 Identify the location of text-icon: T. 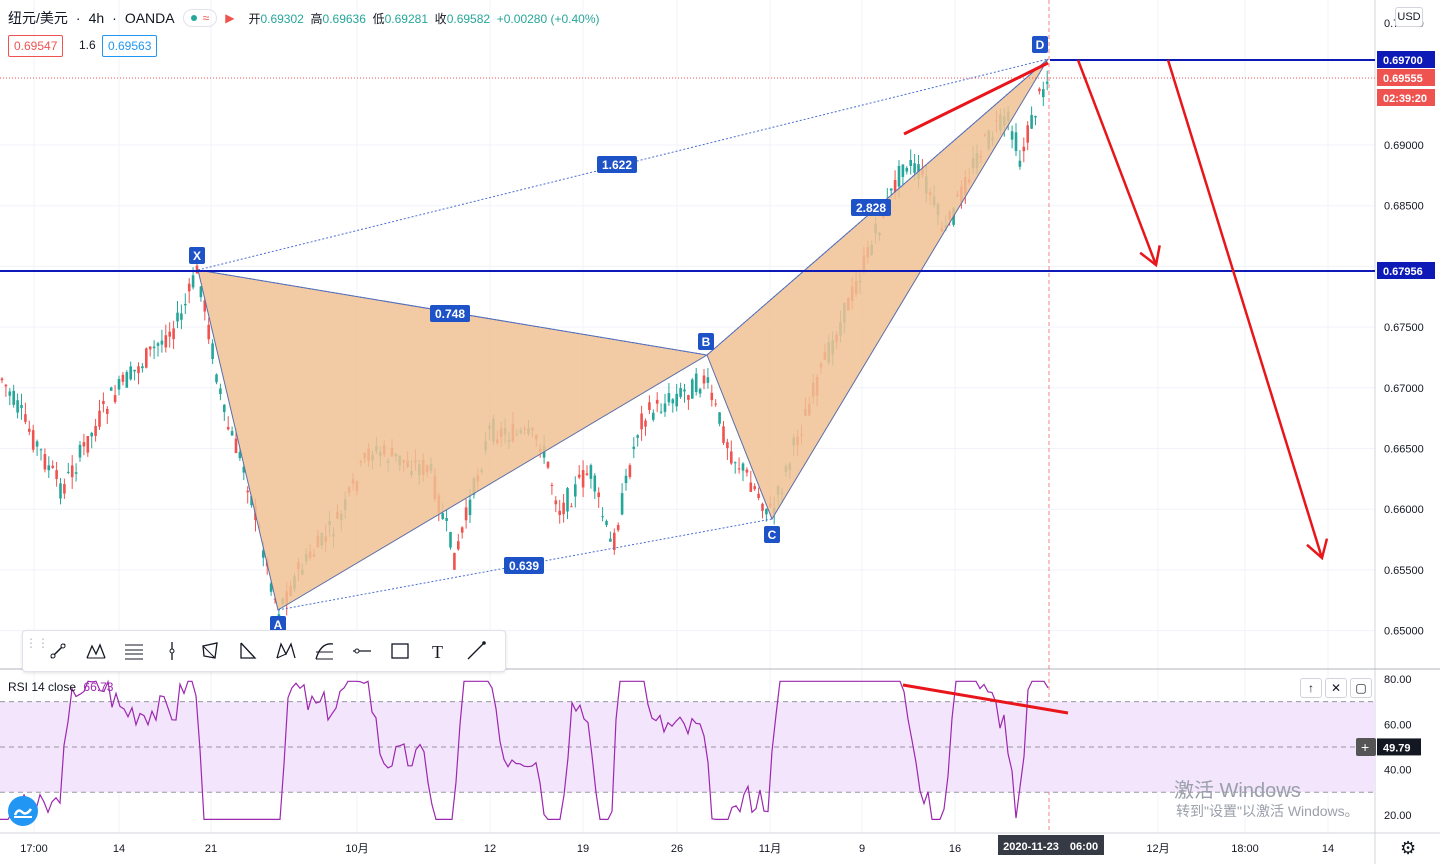
(438, 651).